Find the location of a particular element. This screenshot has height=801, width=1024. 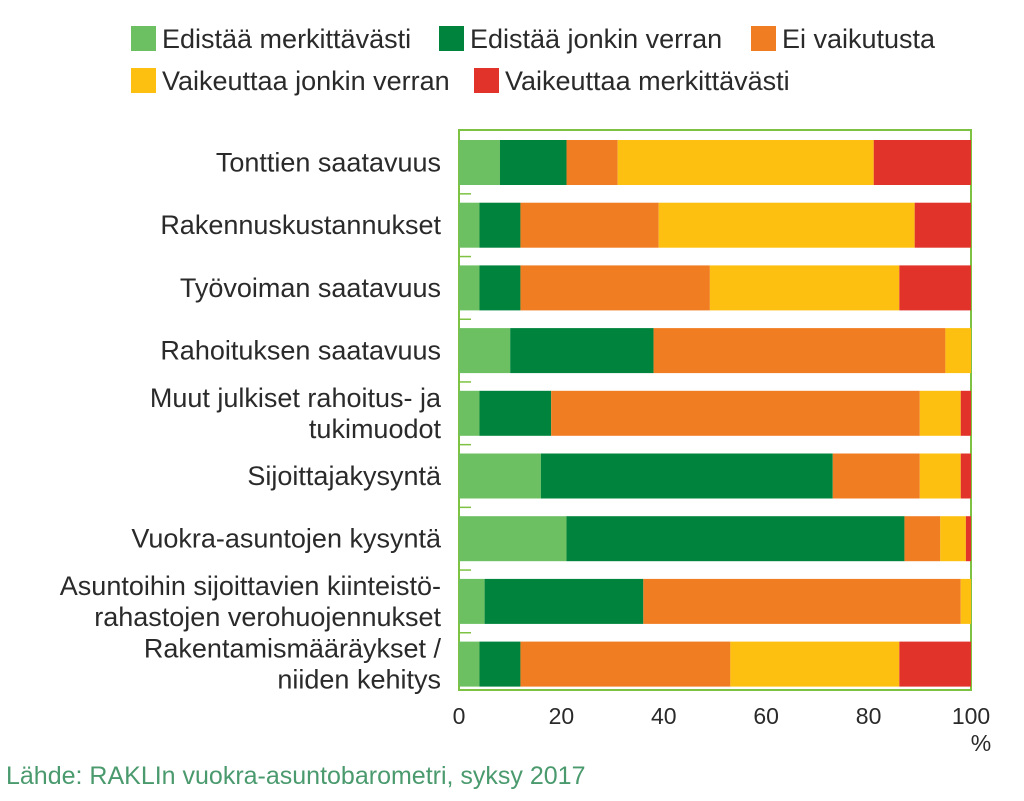

bar-segment-r6-s5 is located at coordinates (965, 476).